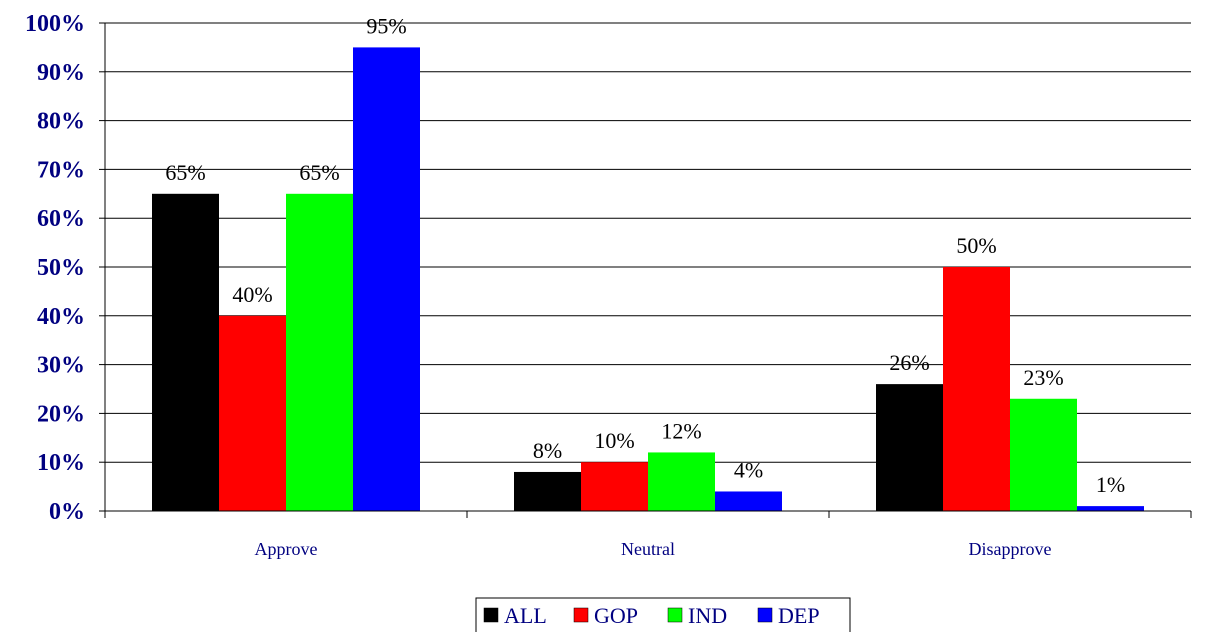 This screenshot has width=1224, height=632. I want to click on y-tick-label: 10%, so click(61, 463).